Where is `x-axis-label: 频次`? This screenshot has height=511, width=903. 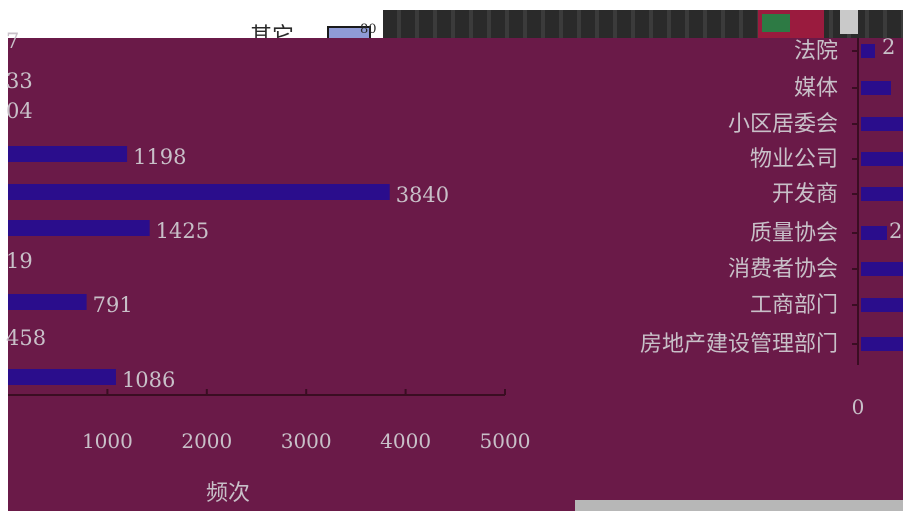 x-axis-label: 频次 is located at coordinates (228, 493).